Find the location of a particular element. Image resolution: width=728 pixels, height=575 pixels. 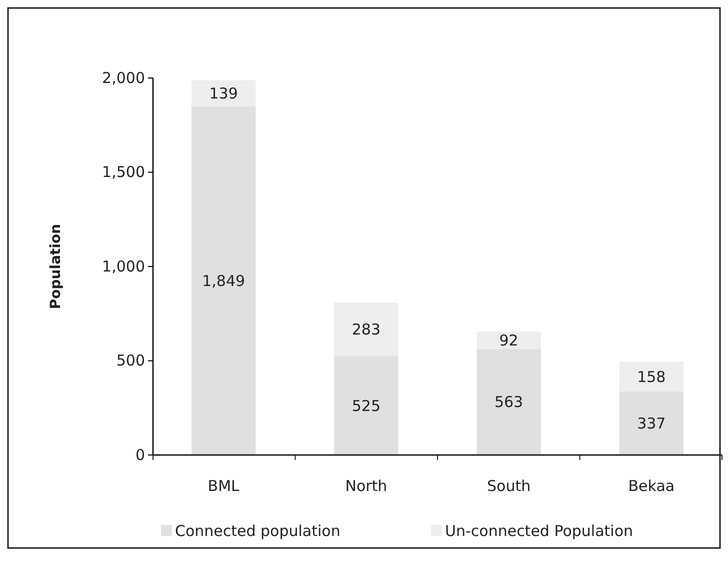

x-tick-label: BML is located at coordinates (224, 486).